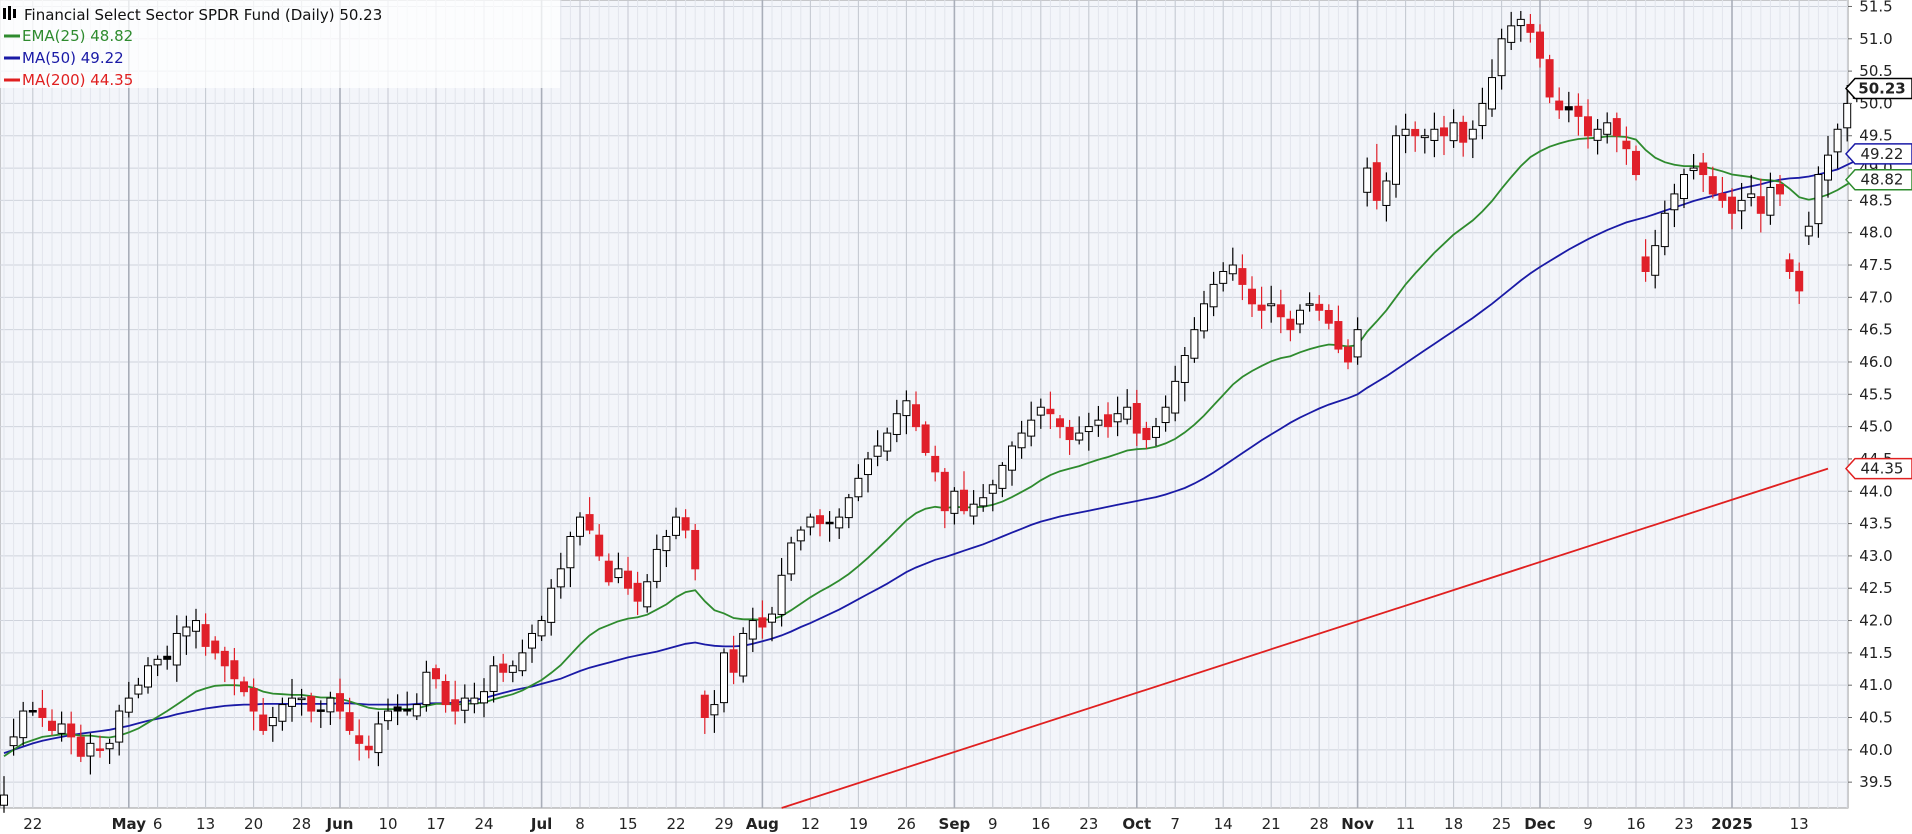  I want to click on x-tick-label: Oct, so click(1136, 824).